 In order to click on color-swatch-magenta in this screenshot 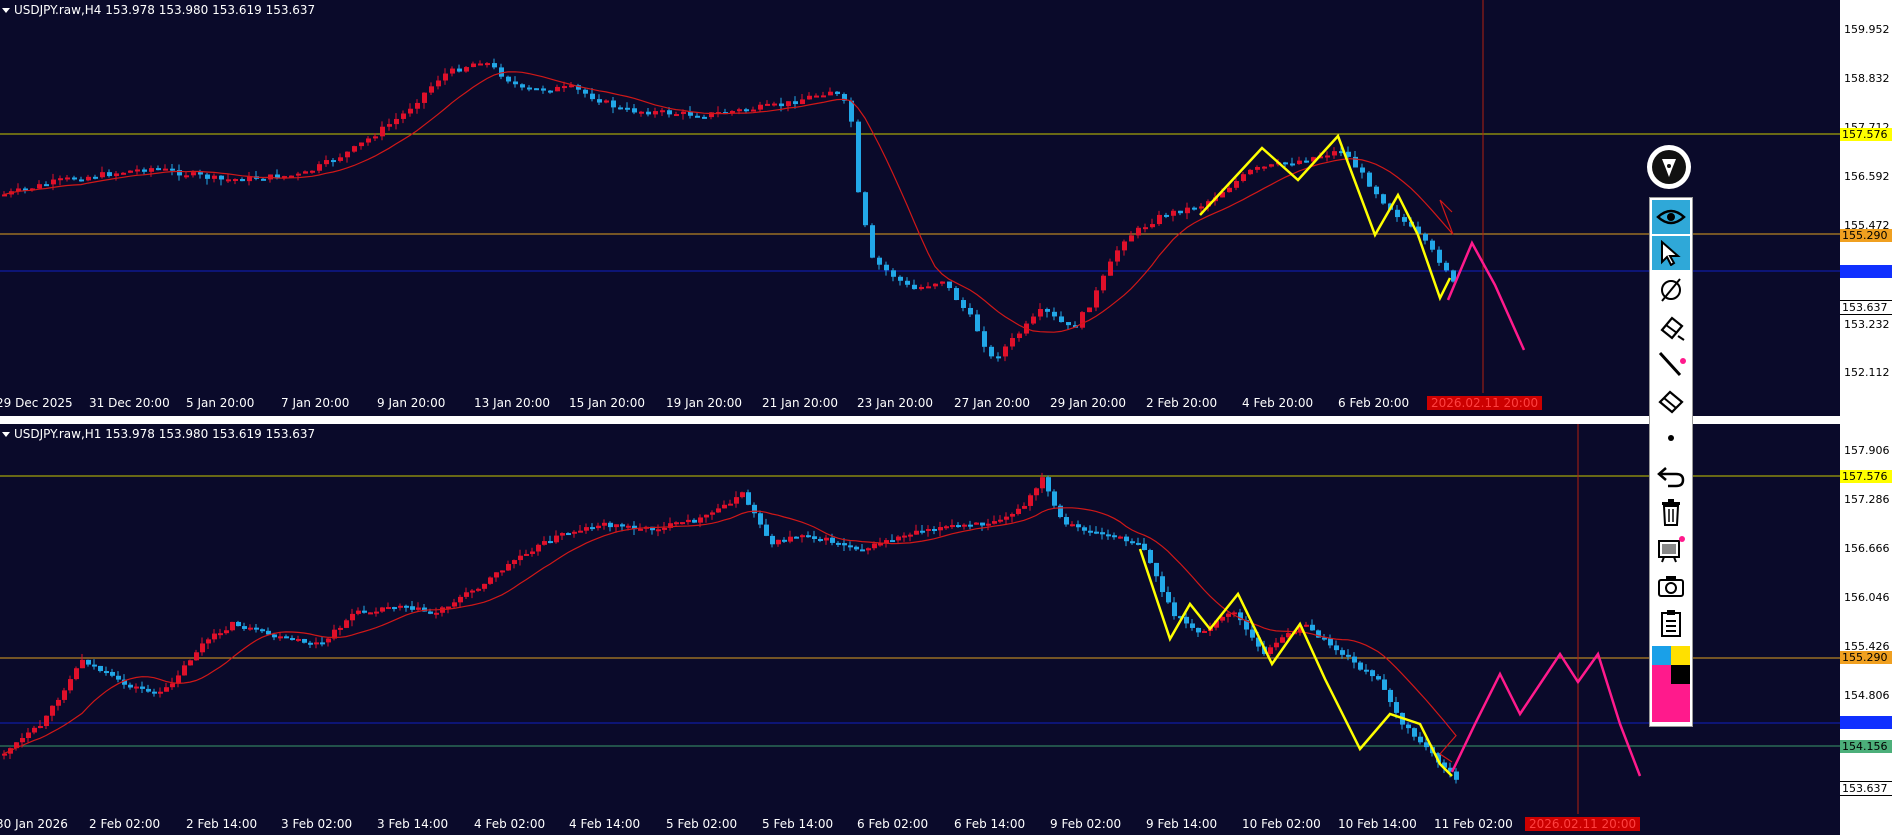, I will do `click(1661, 674)`.